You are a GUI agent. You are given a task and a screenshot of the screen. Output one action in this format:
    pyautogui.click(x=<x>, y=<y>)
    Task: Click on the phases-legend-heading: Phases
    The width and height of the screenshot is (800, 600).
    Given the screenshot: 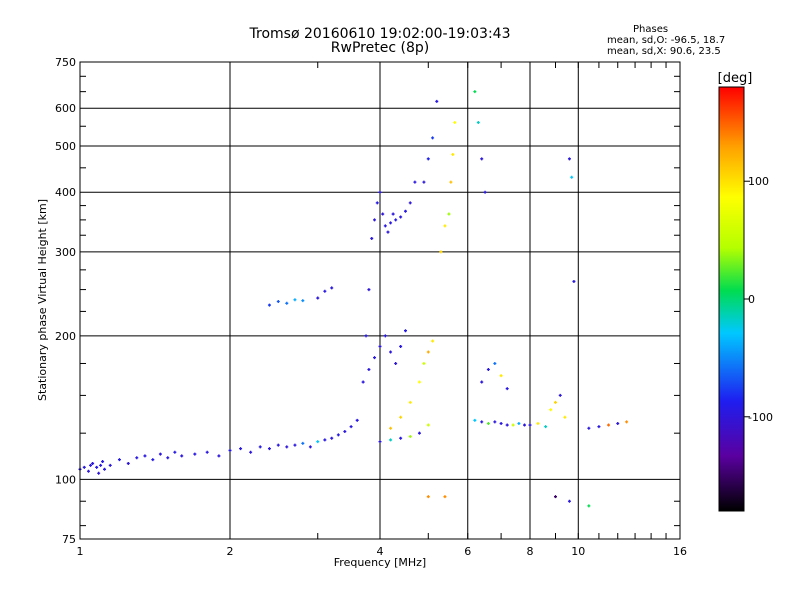 What is the action you would take?
    pyautogui.click(x=651, y=29)
    